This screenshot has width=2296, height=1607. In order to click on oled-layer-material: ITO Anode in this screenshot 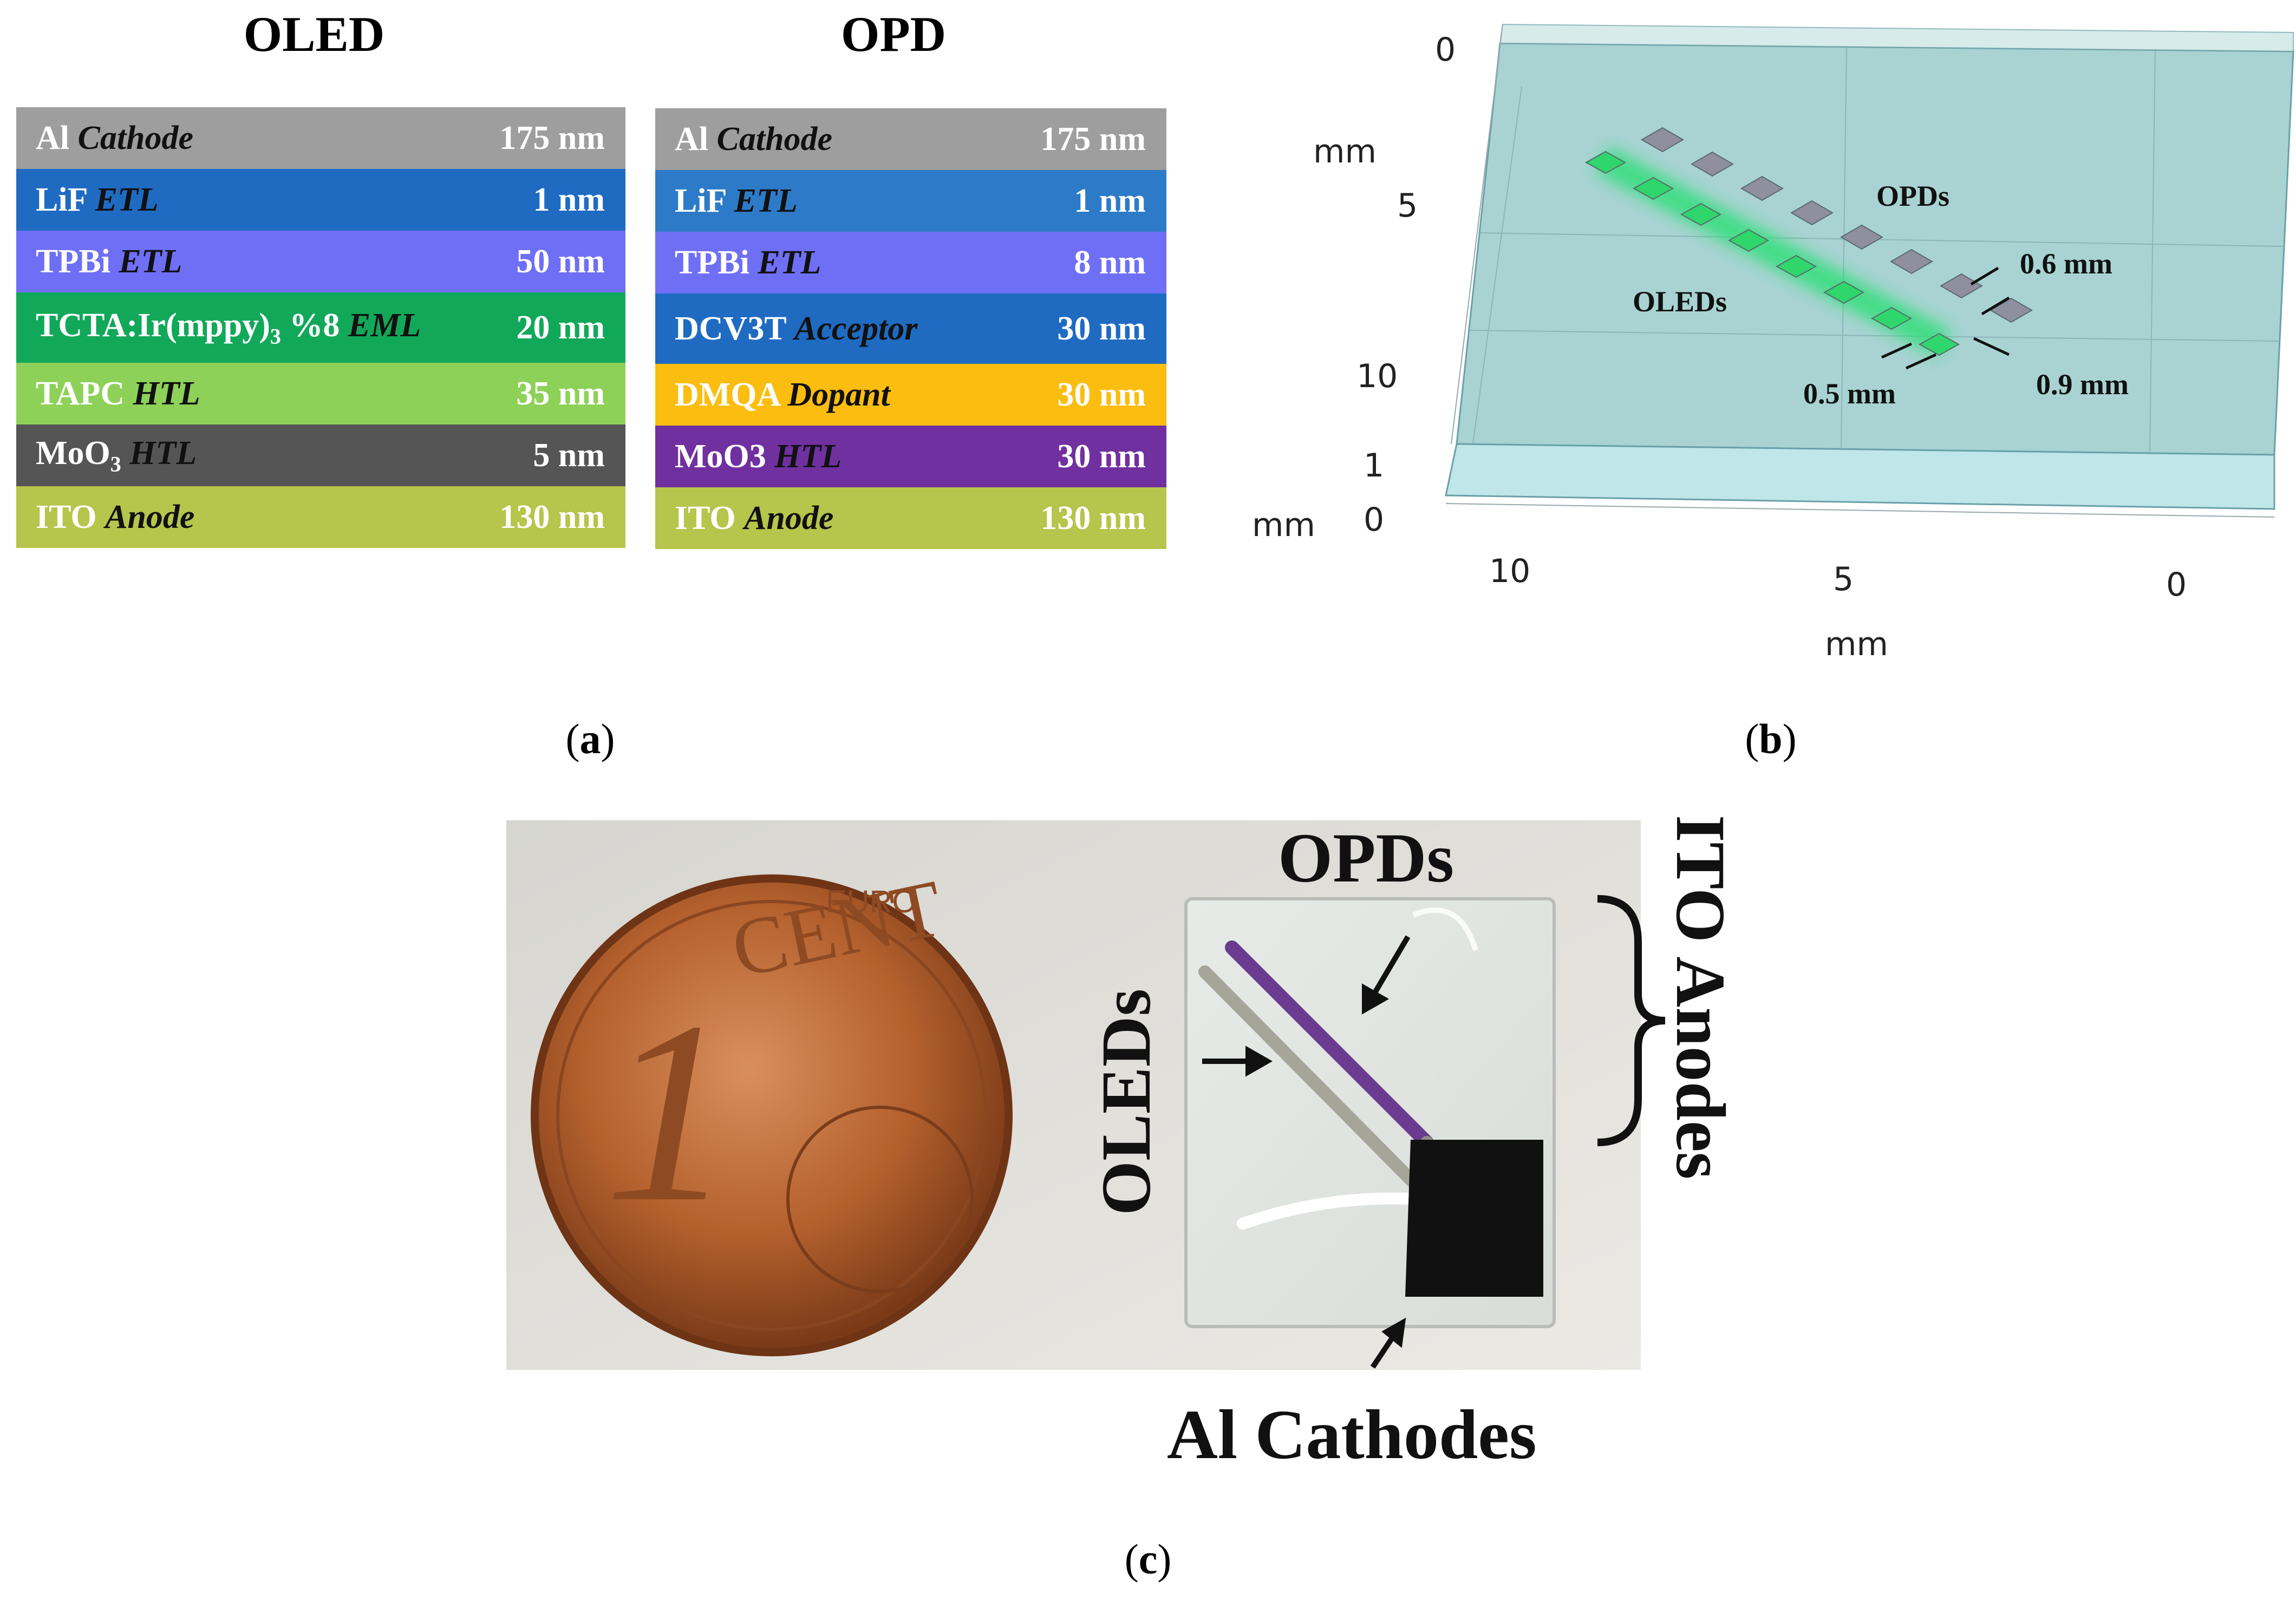, I will do `click(115, 516)`.